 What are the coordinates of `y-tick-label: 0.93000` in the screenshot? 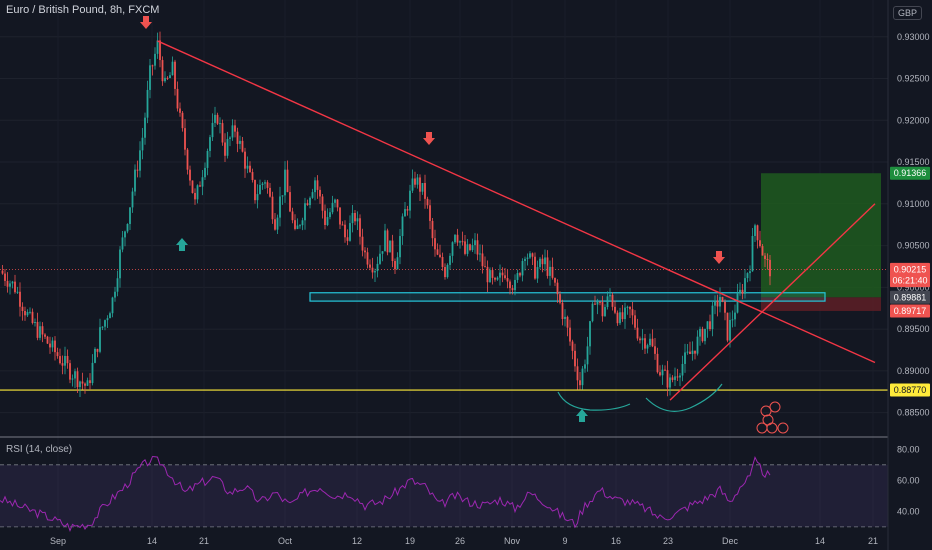 It's located at (913, 37).